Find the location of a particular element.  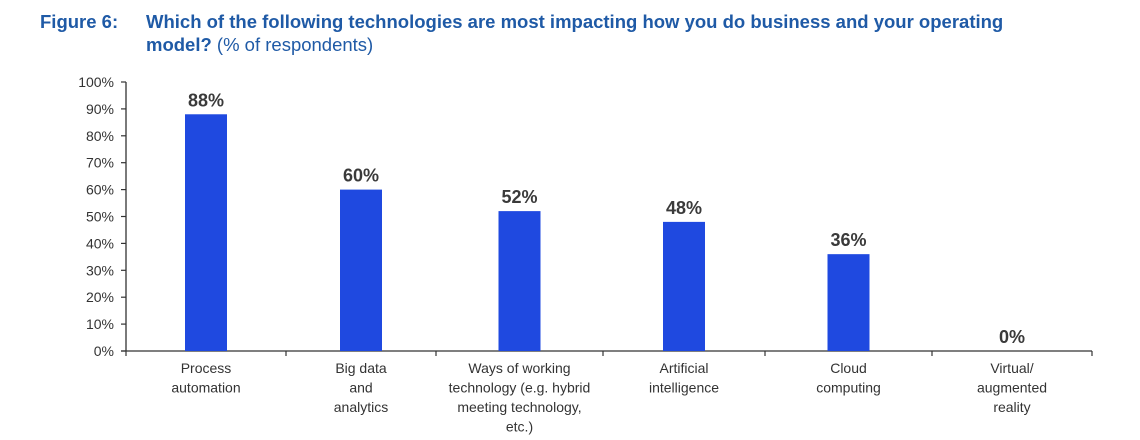

category-label-line: Virtual/ is located at coordinates (1011, 368).